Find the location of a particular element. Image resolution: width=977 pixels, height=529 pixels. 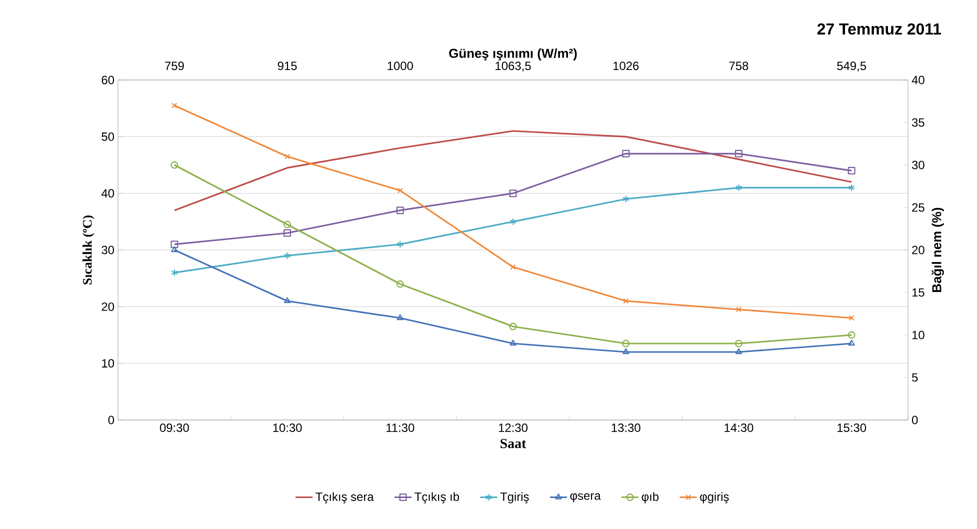

legend-label: φsera is located at coordinates (585, 497).